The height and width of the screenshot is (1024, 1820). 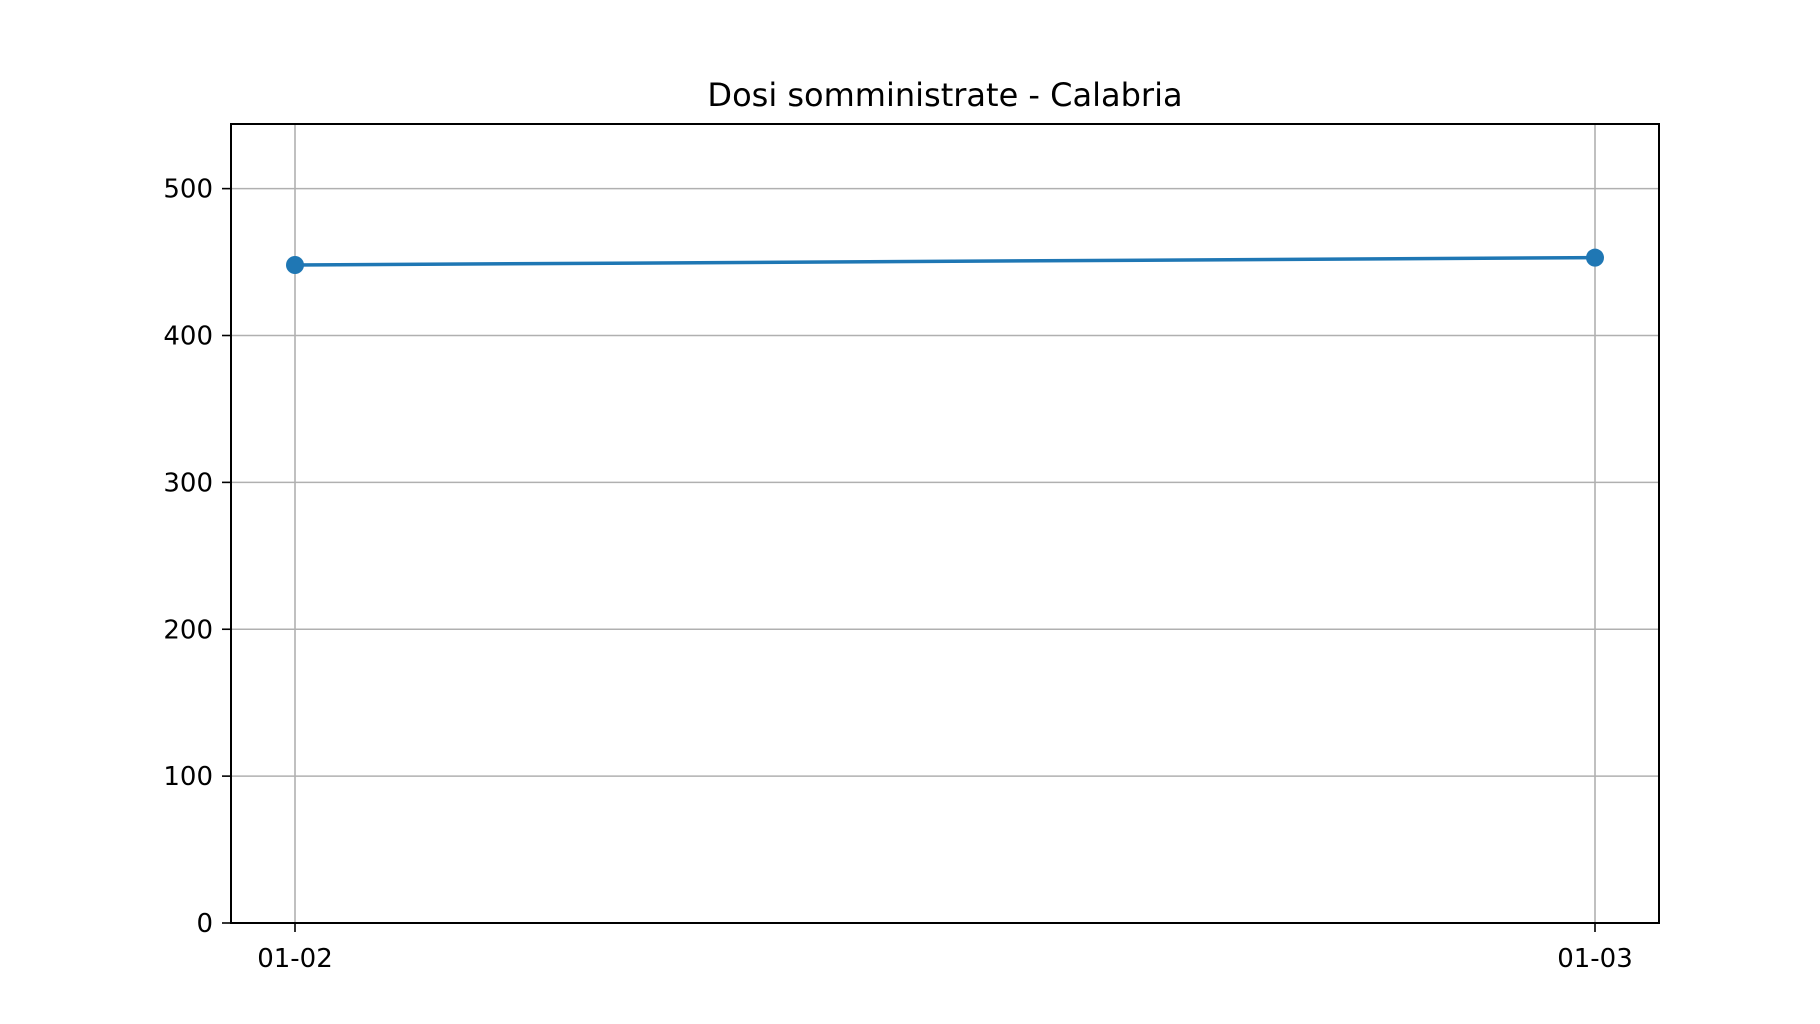 I want to click on y-tick-label: 200, so click(x=188, y=630).